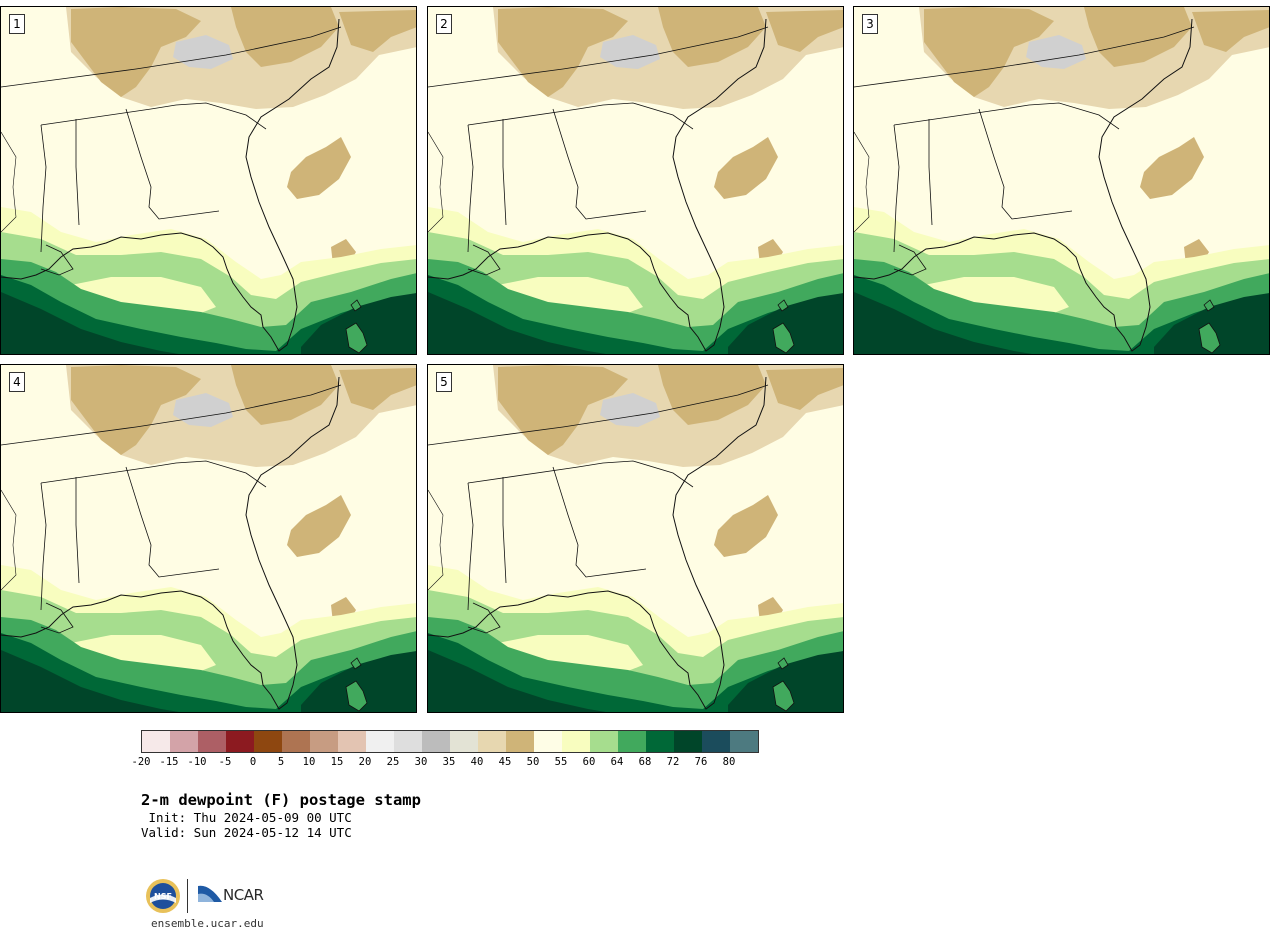  What do you see at coordinates (505, 762) in the screenshot?
I see `colorbar-tick-label: 45` at bounding box center [505, 762].